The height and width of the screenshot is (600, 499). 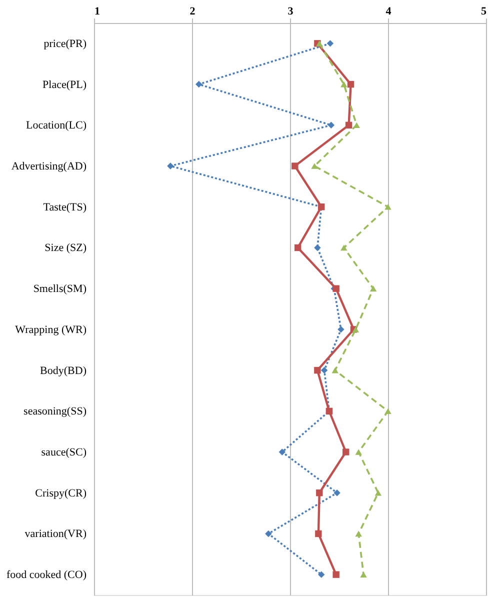 I want to click on x-tick-label: 4, so click(x=389, y=12).